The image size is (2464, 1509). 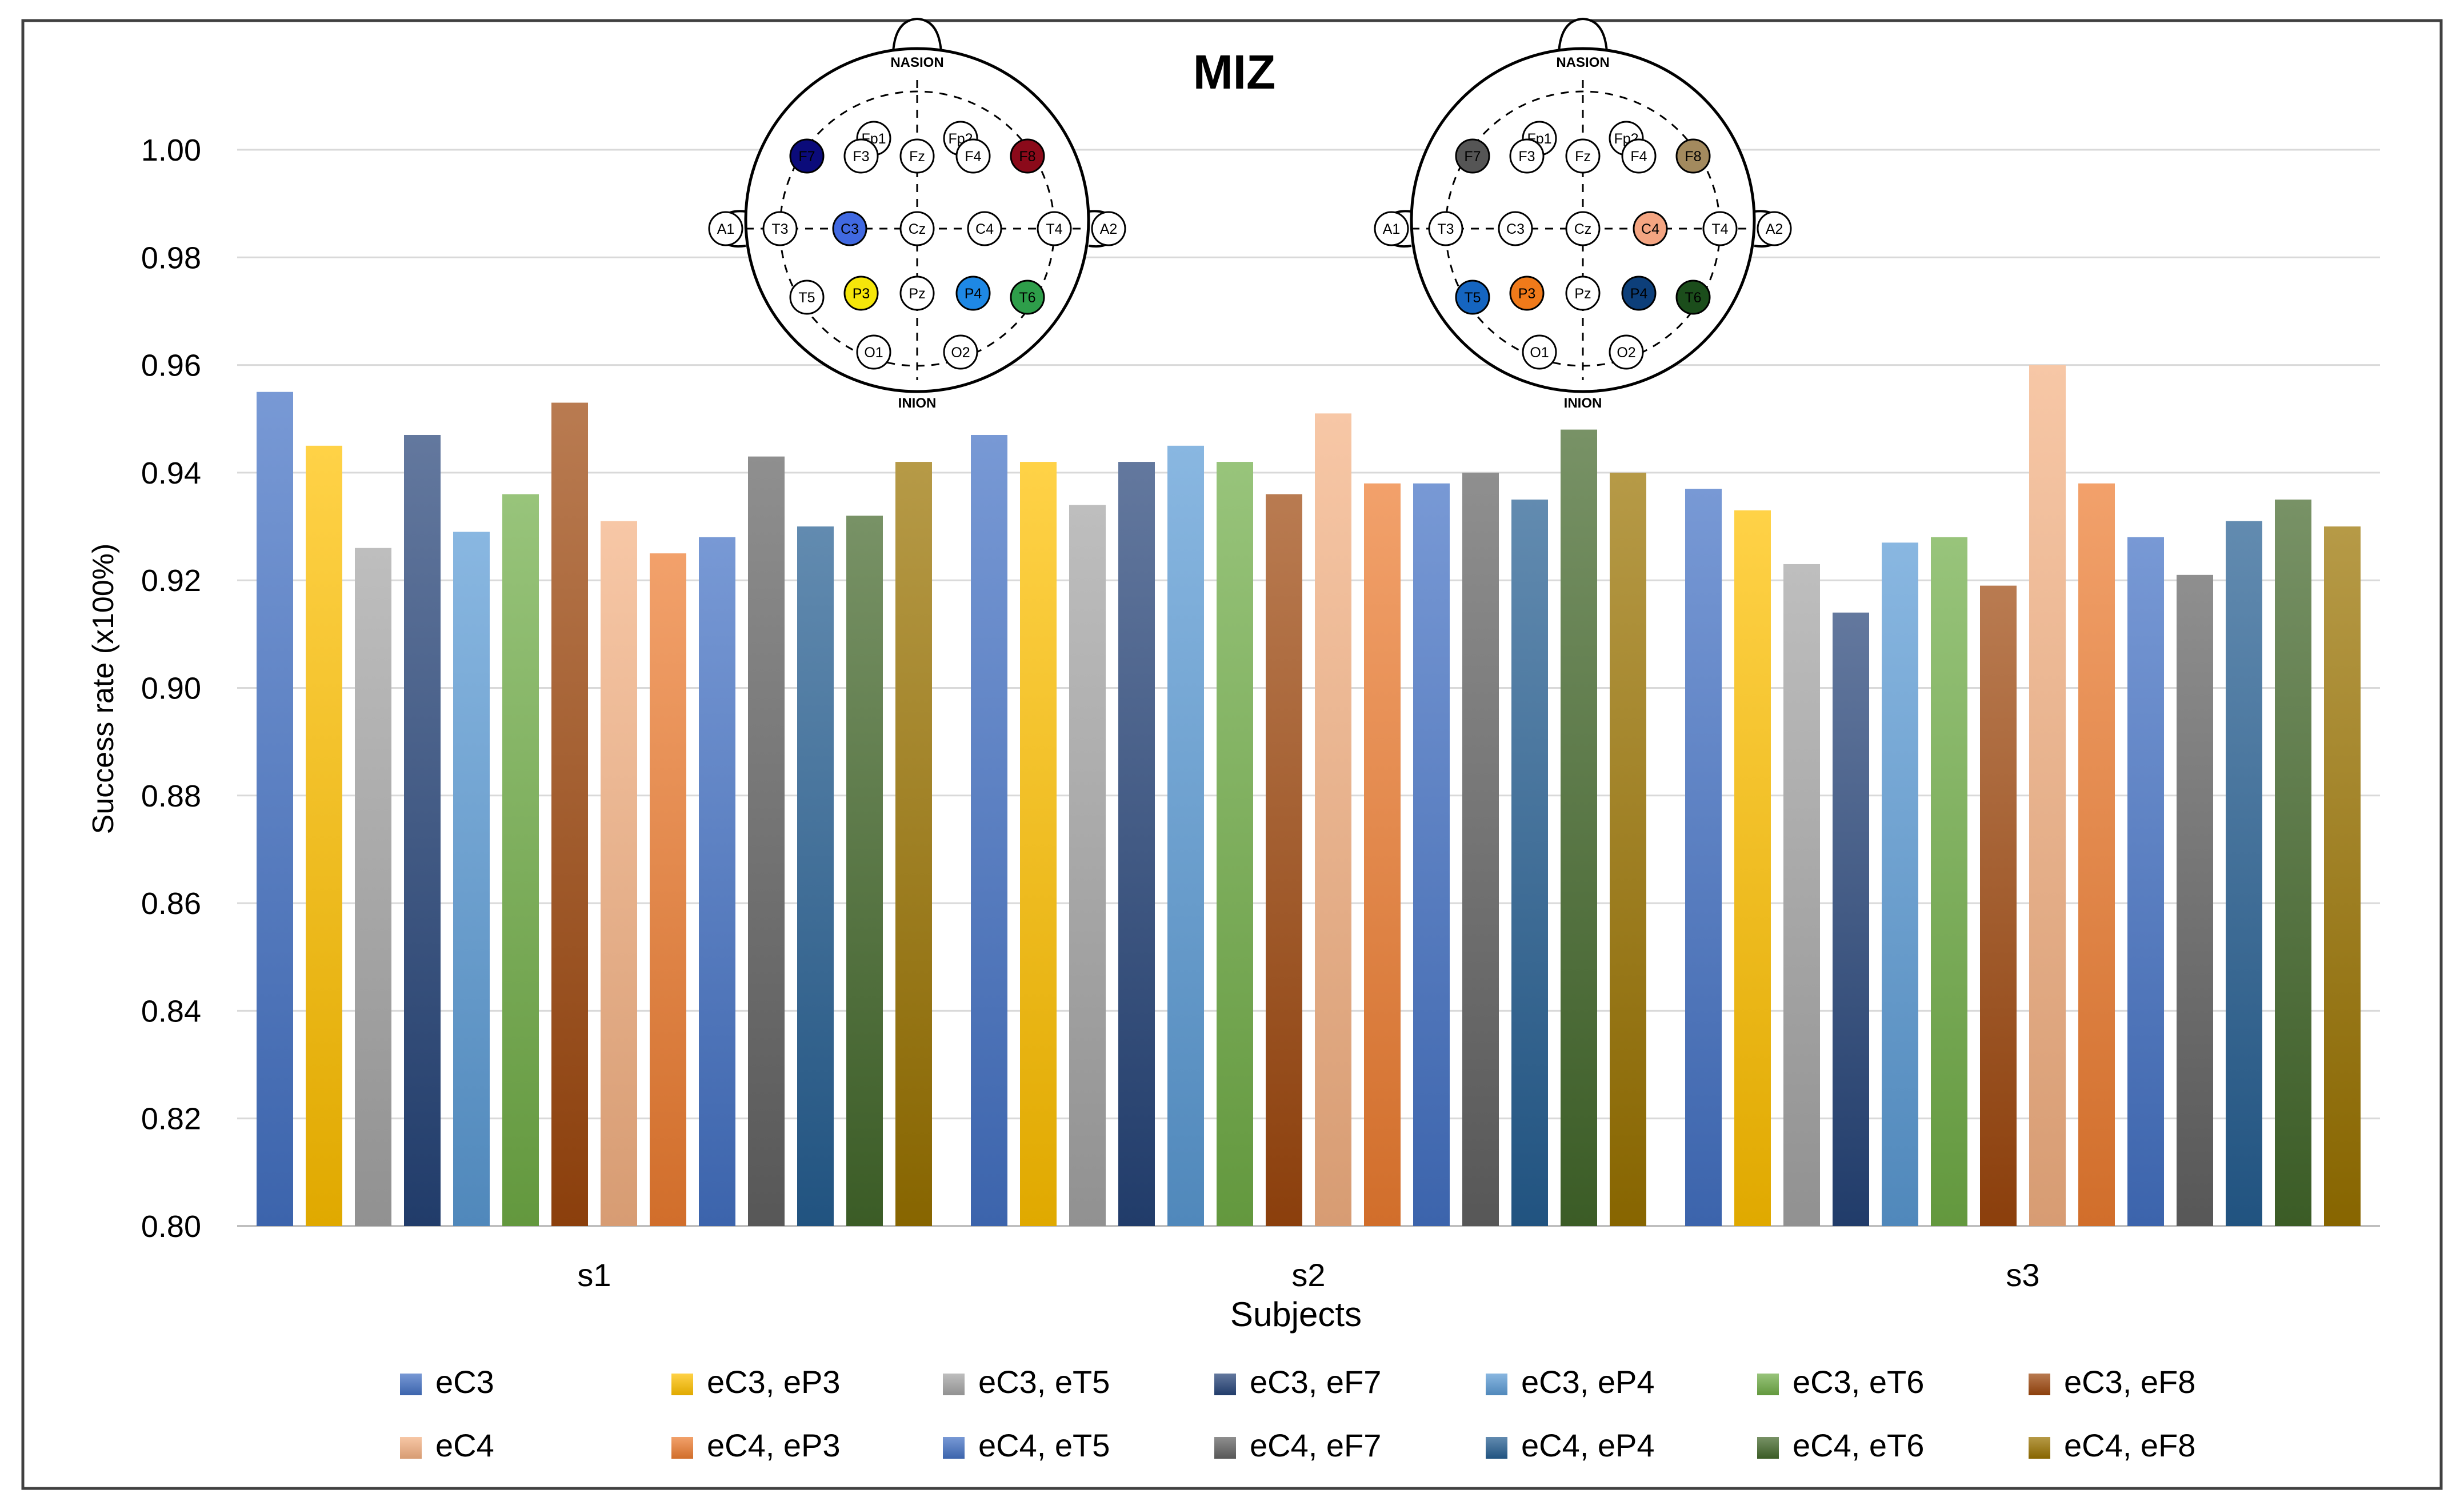 What do you see at coordinates (989, 830) in the screenshot?
I see `bar-s2-eC3` at bounding box center [989, 830].